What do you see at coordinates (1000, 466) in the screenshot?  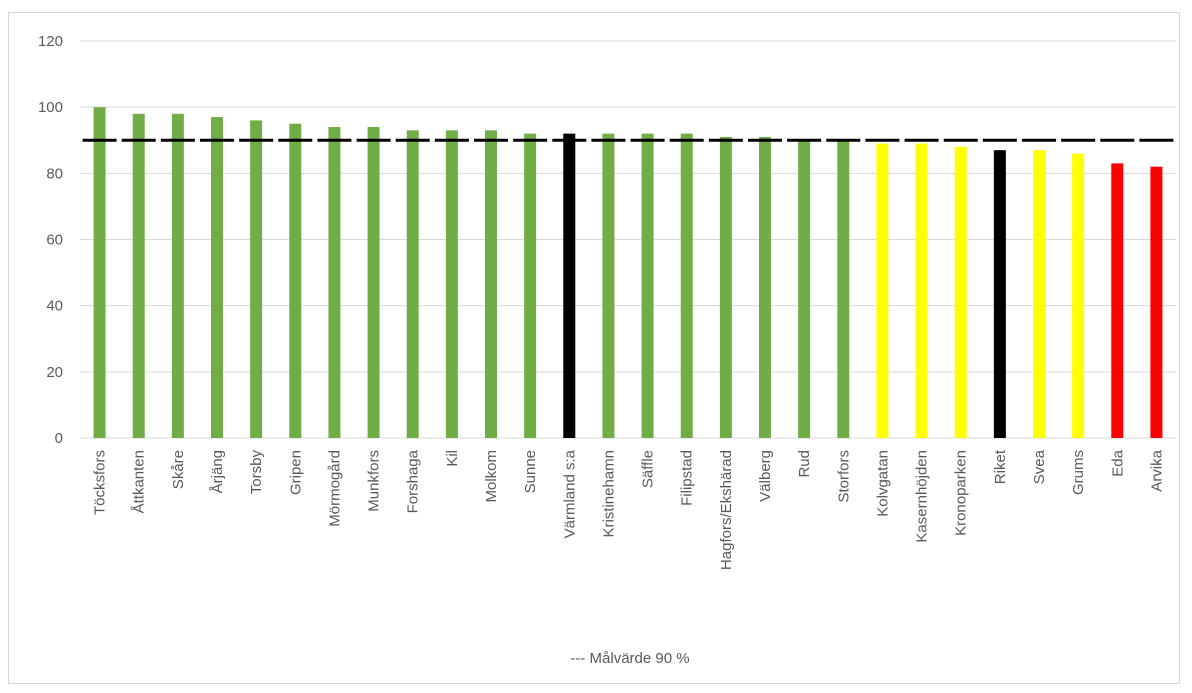 I see `x-tick-label: Riket` at bounding box center [1000, 466].